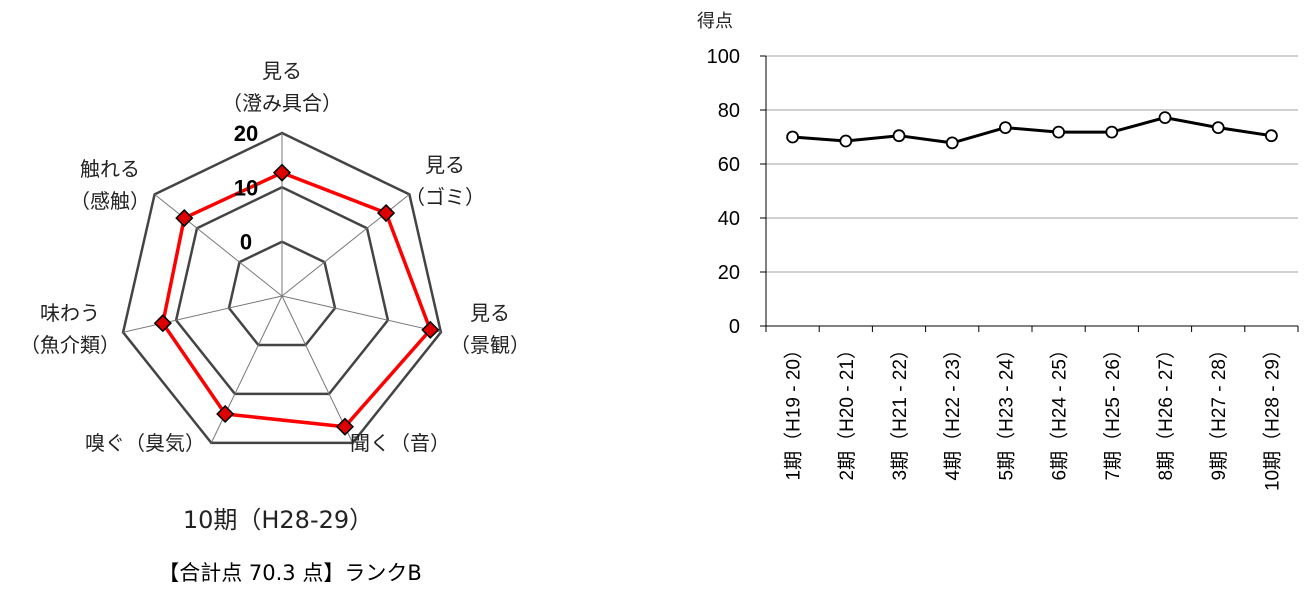  Describe the element at coordinates (953, 410) in the screenshot. I see `x-tick-label-3: 4期（H22 - 23）` at that location.